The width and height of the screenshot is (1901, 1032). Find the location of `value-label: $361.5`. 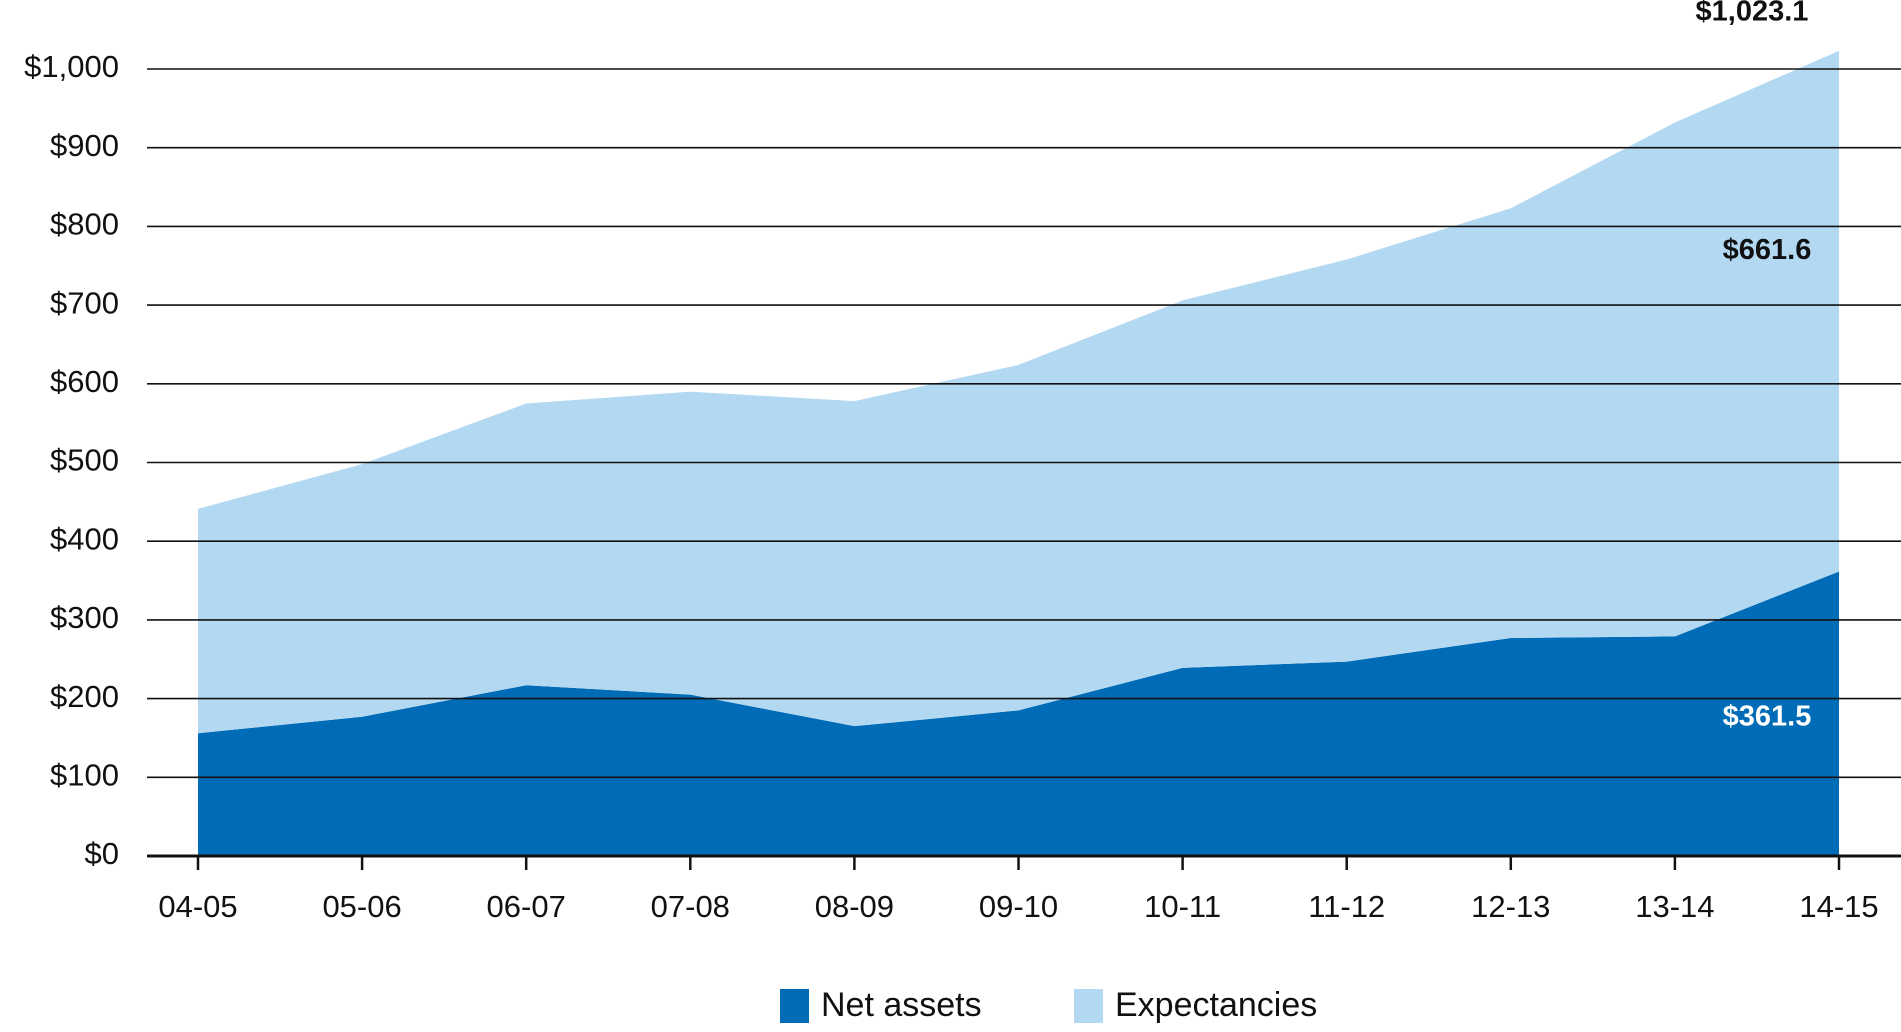

value-label: $361.5 is located at coordinates (1767, 716).